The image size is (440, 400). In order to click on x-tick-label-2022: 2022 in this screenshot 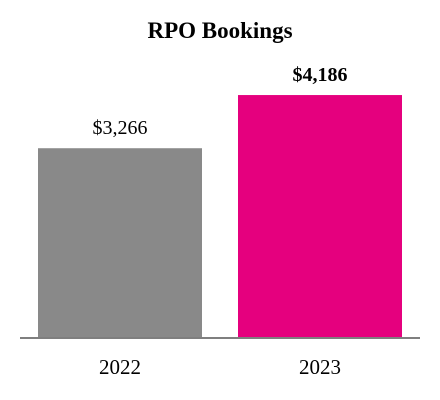, I will do `click(120, 367)`.